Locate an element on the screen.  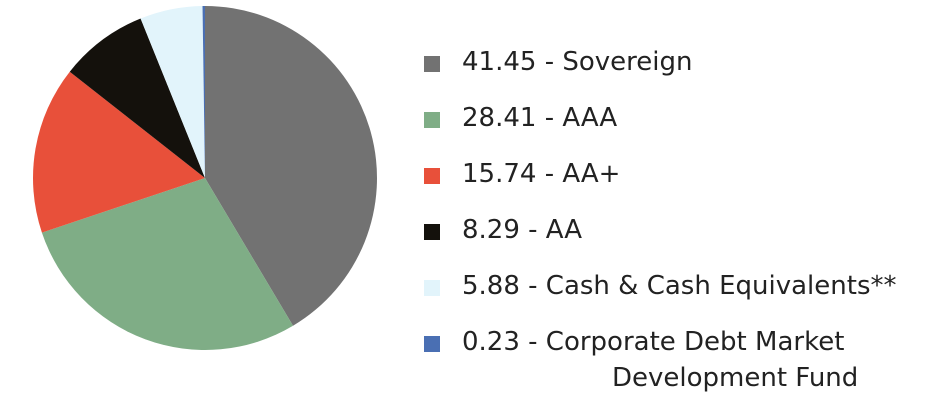
legend-item: 5.88 - Cash & Cash Equivalents** is located at coordinates (682, 296).